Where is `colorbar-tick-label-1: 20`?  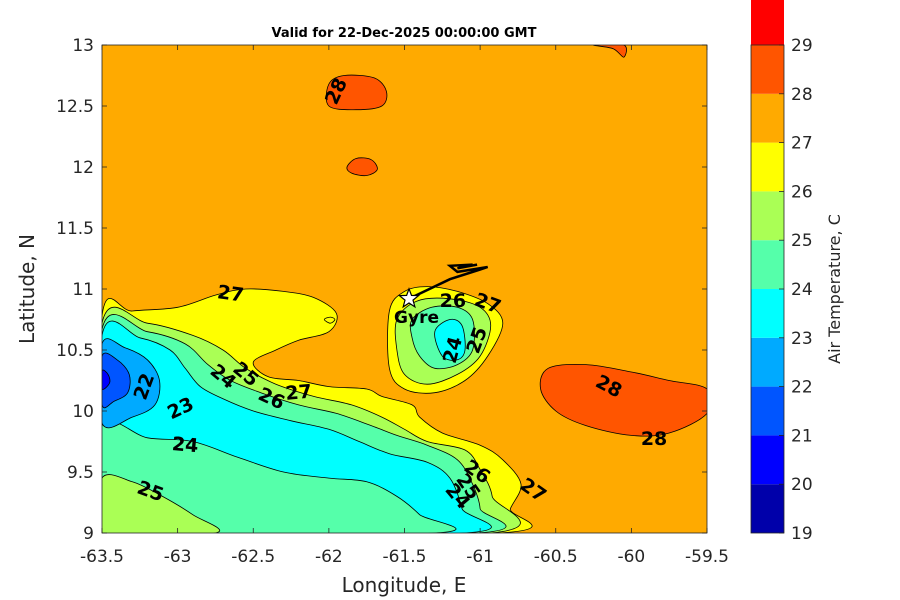 colorbar-tick-label-1: 20 is located at coordinates (802, 485).